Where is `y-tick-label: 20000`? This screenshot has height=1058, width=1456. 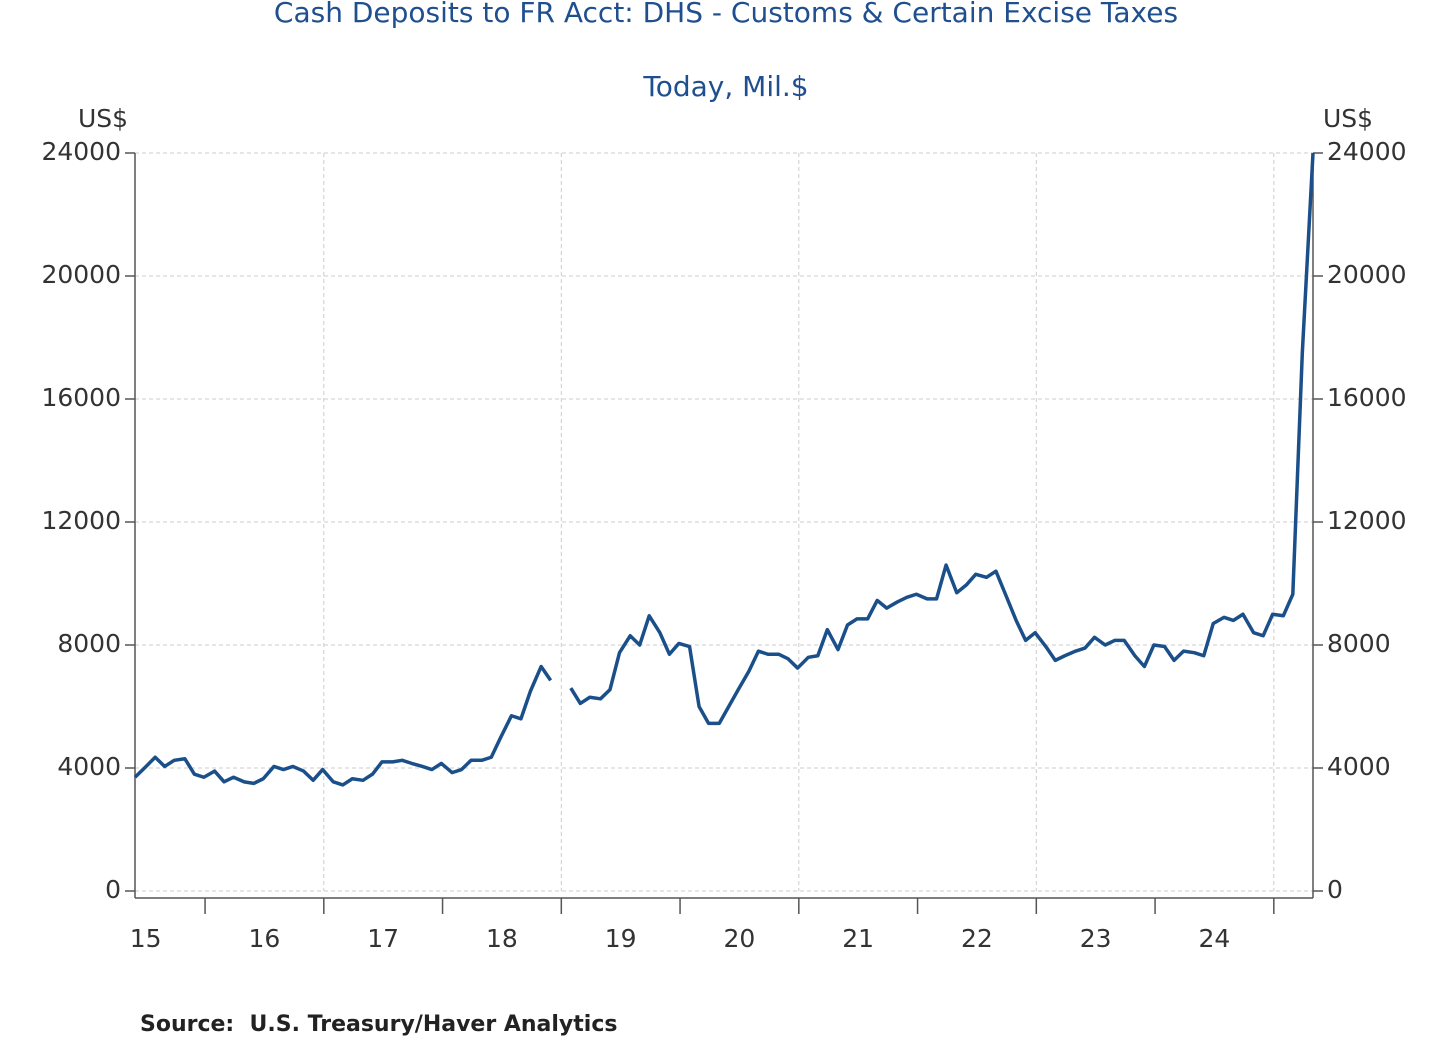 y-tick-label: 20000 is located at coordinates (81, 274).